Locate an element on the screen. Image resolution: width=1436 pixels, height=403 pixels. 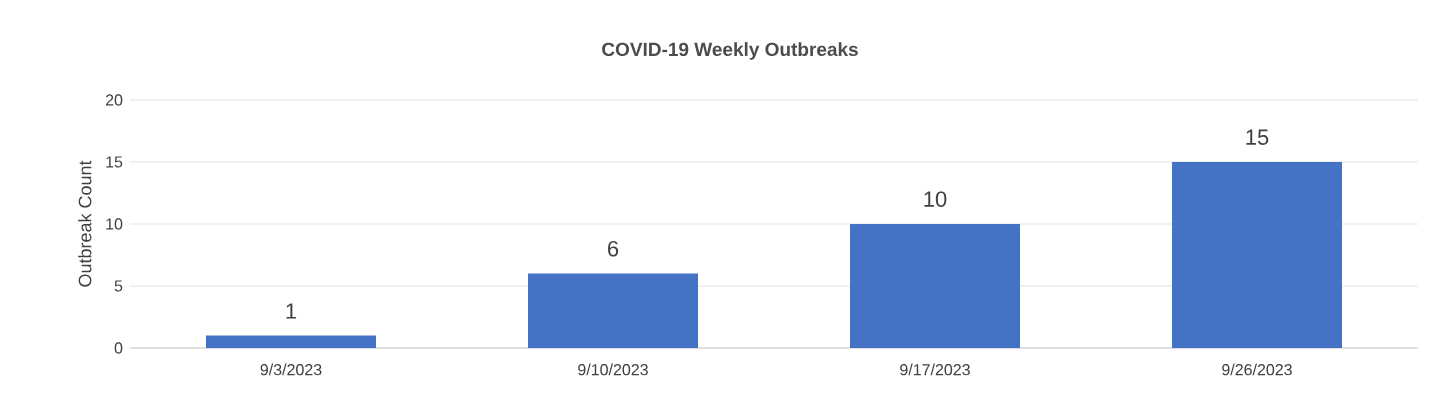
y-tick-label: 15 is located at coordinates (114, 162).